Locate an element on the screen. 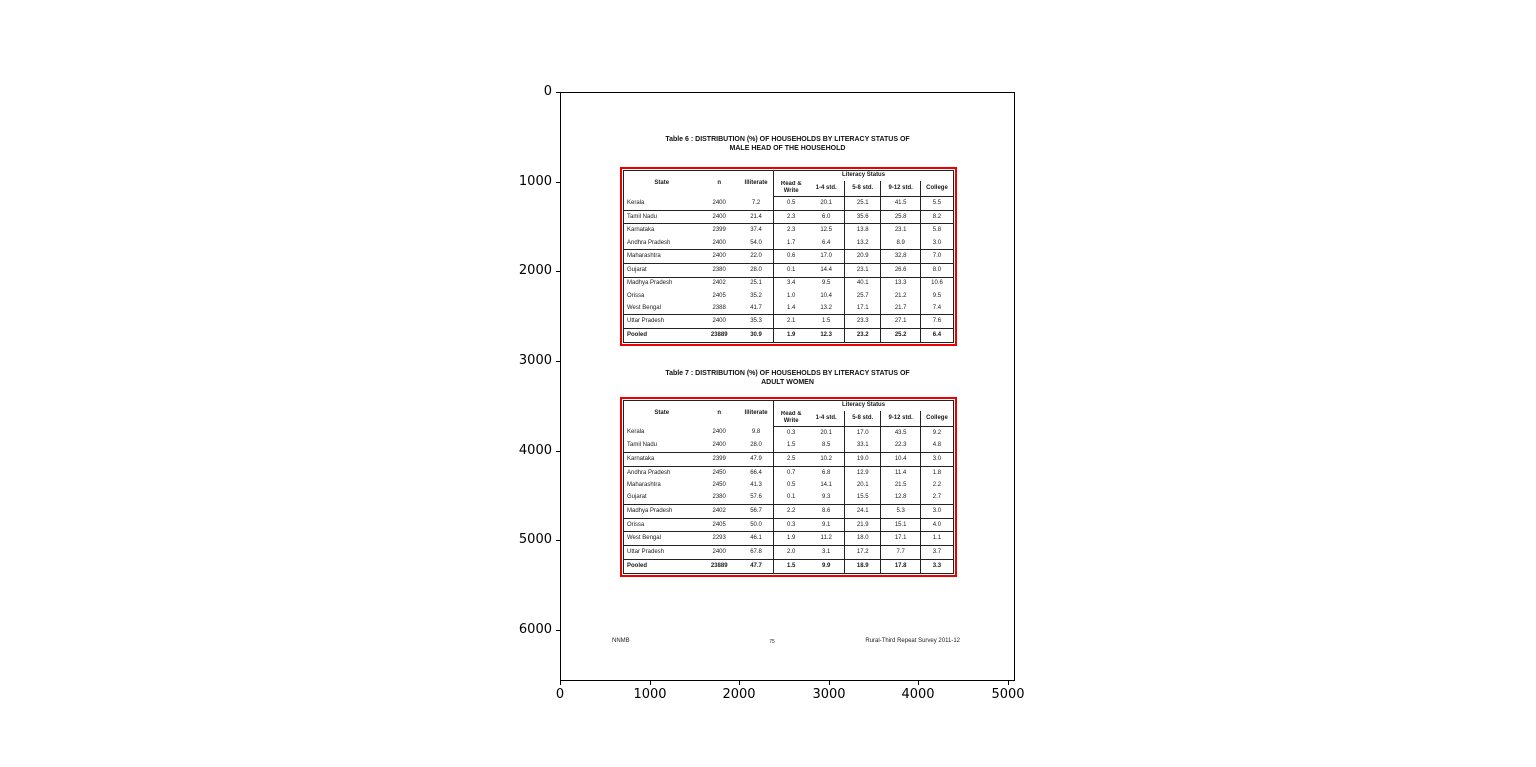 The image size is (1536, 767). x-tick-label: 1000 is located at coordinates (650, 694).